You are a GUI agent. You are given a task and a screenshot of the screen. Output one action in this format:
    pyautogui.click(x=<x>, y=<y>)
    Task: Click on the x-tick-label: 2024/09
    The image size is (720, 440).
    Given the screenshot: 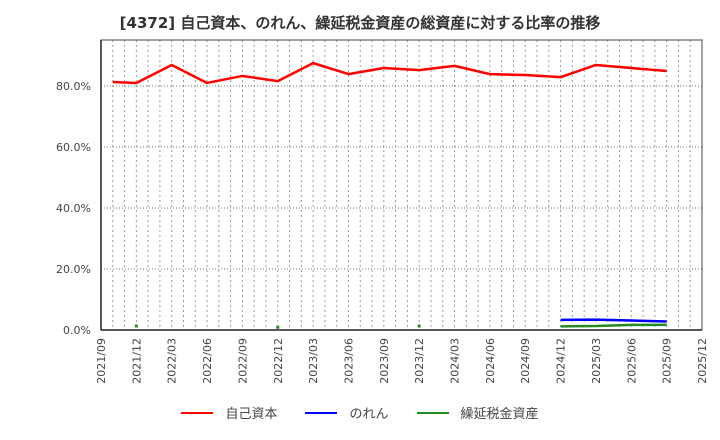 What is the action you would take?
    pyautogui.click(x=525, y=361)
    